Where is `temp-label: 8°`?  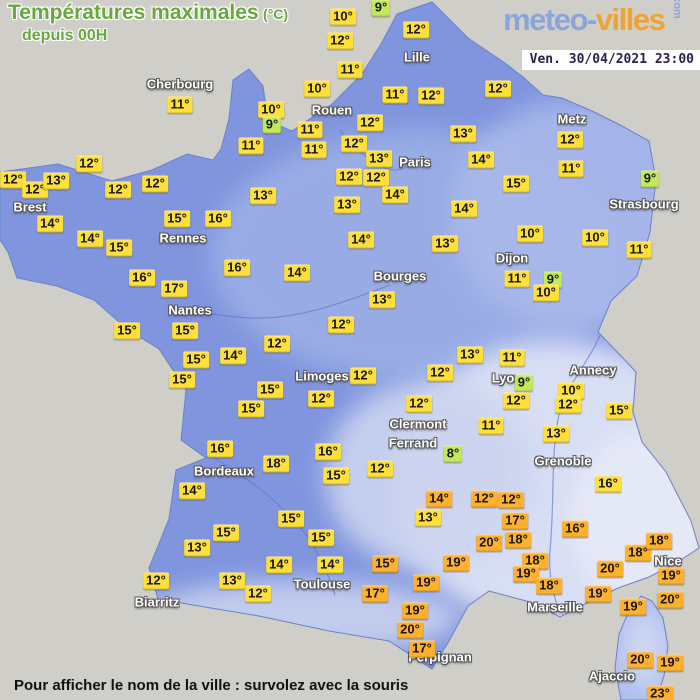
temp-label: 8° is located at coordinates (453, 454).